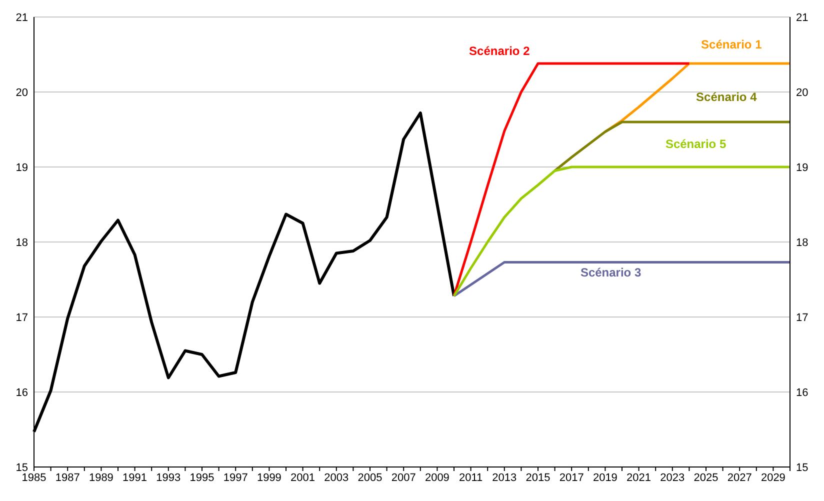  I want to click on y-tick-label: 18, so click(22, 242).